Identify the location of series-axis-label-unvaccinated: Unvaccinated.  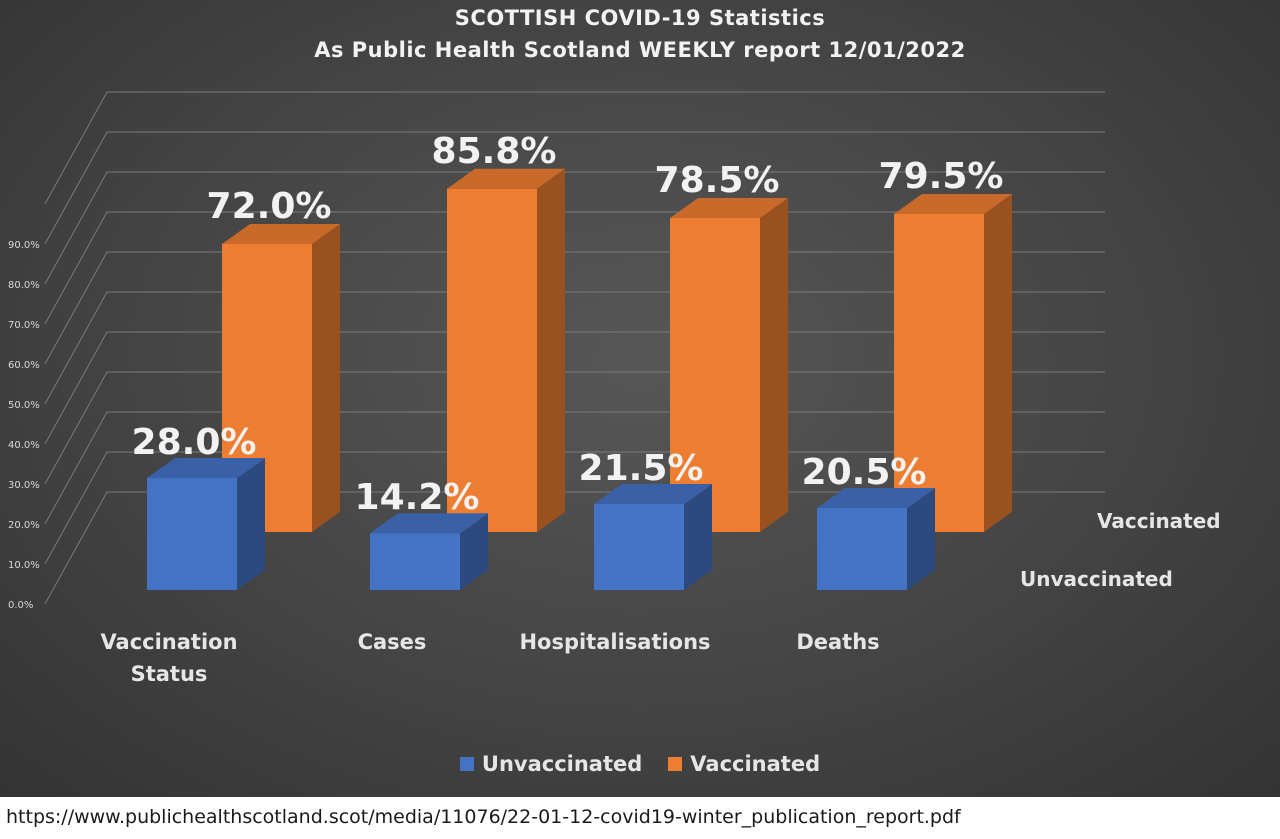
(1096, 579).